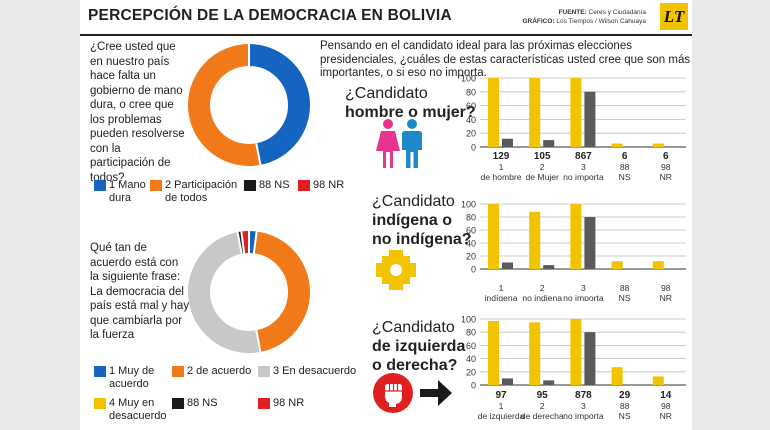 This screenshot has width=770, height=430. I want to click on q2-bold2: no indígena?, so click(422, 239).